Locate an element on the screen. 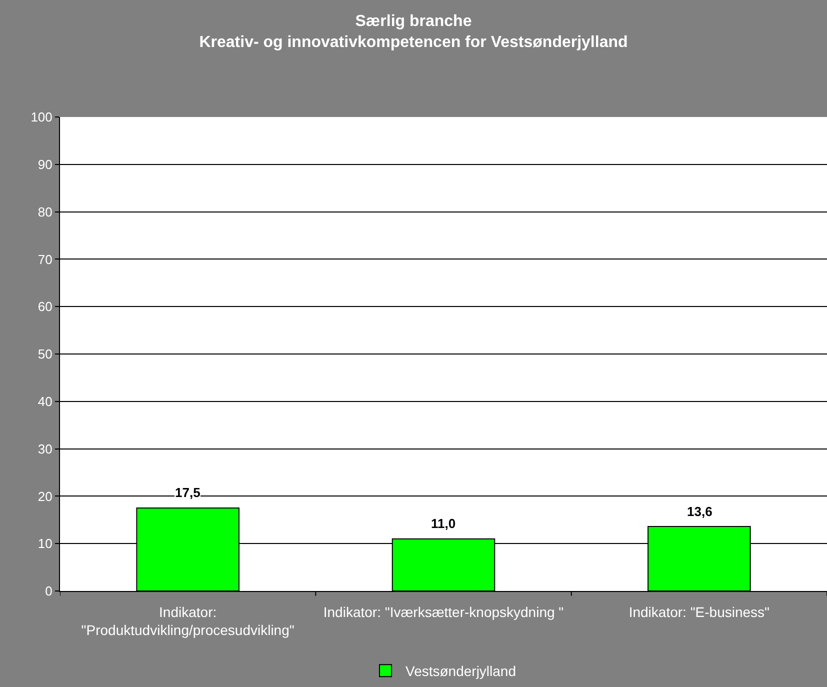 This screenshot has height=687, width=827. legend-label: Vestsønderjylland is located at coordinates (461, 671).